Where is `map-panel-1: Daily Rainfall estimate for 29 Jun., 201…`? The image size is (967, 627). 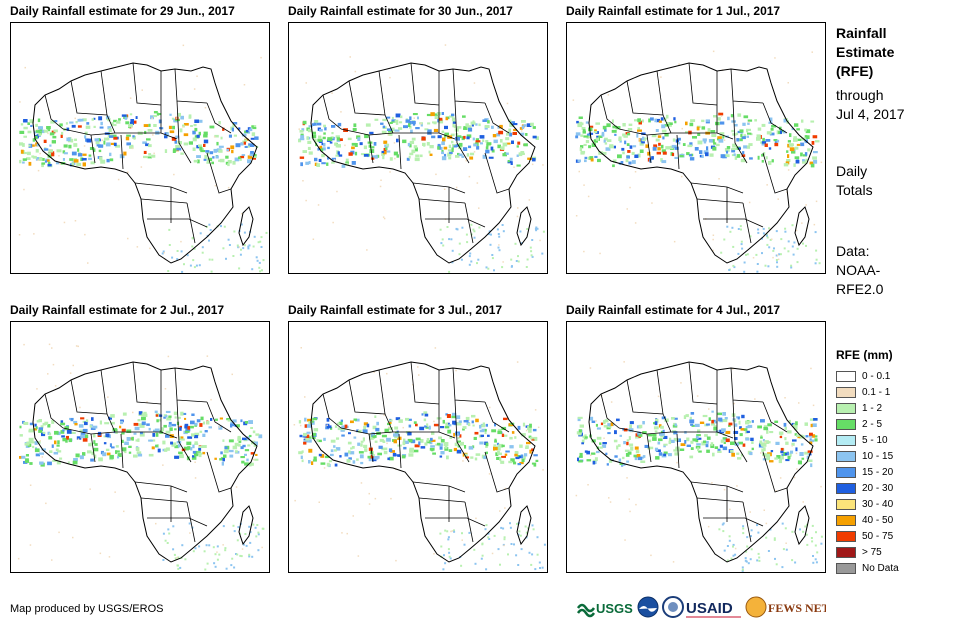
map-panel-1: Daily Rainfall estimate for 29 Jun., 201… is located at coordinates (140, 139).